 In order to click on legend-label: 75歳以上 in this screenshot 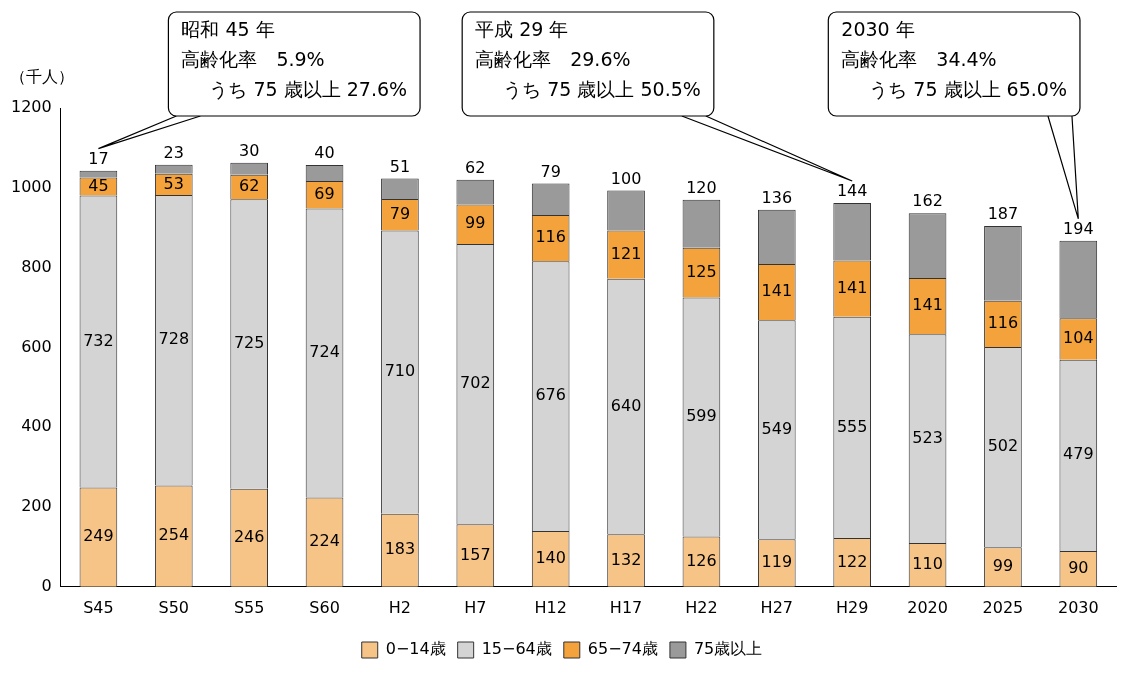, I will do `click(728, 649)`.